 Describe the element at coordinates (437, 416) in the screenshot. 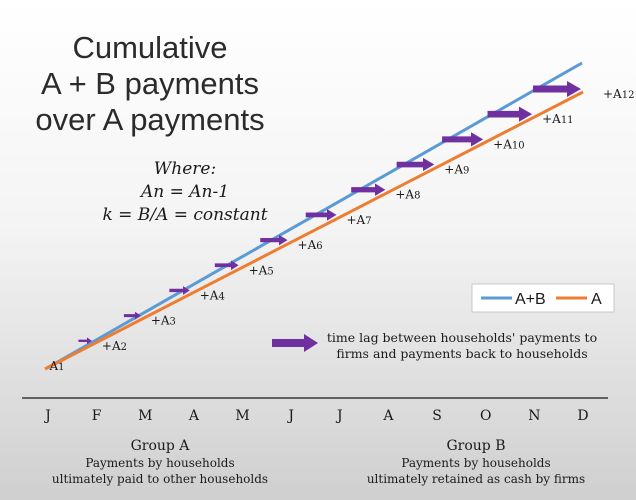

I see `month-label: S` at that location.